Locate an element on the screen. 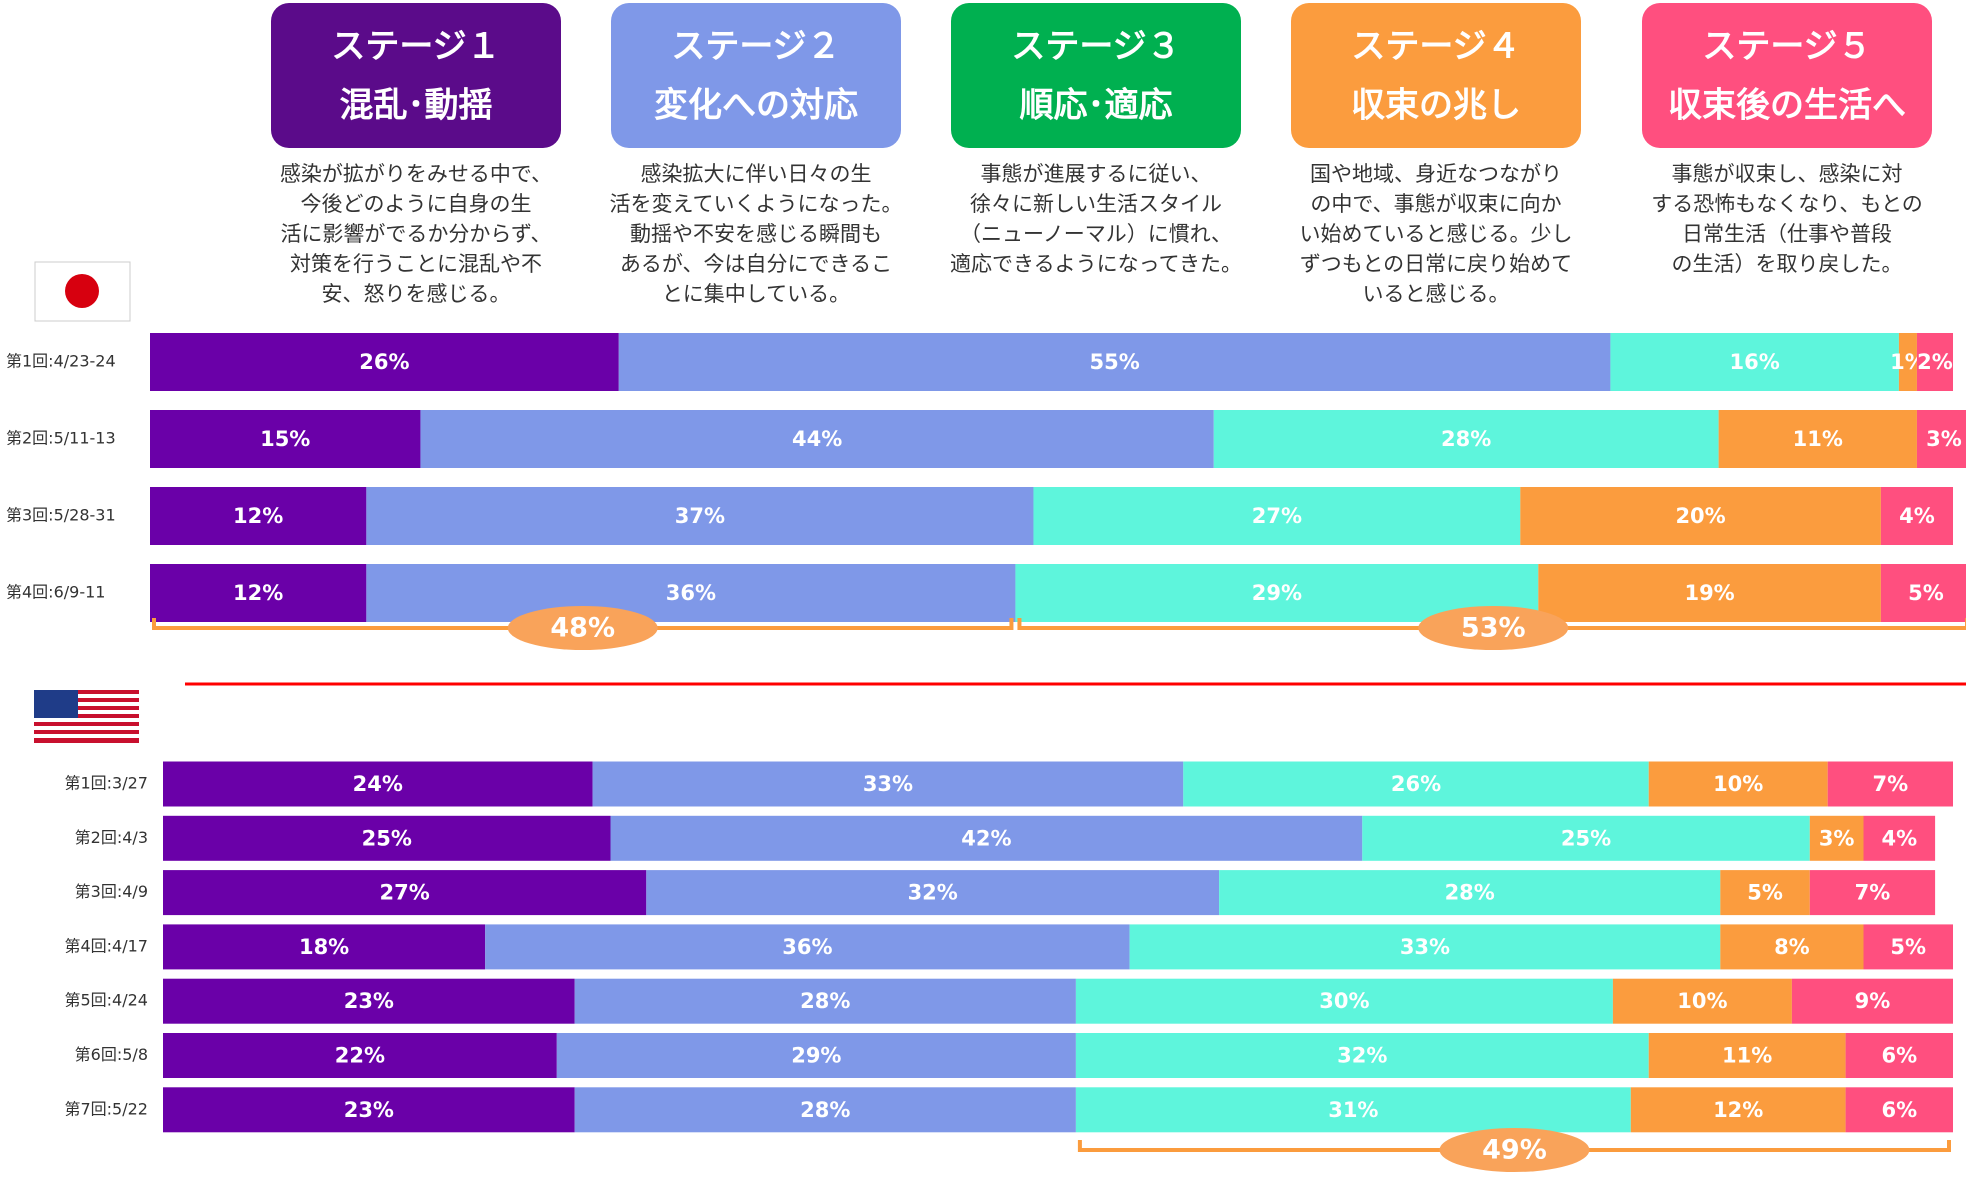  value-label: 5% is located at coordinates (1926, 593).